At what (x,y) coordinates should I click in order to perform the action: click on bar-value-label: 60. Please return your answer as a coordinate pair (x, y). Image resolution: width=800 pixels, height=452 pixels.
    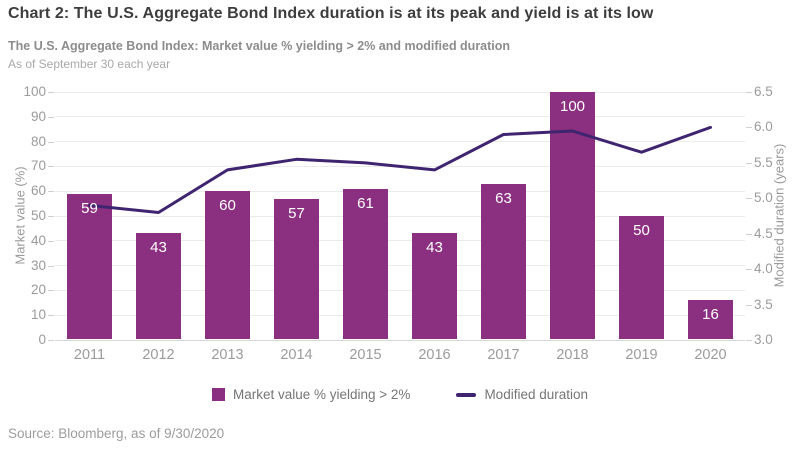
    Looking at the image, I should click on (227, 206).